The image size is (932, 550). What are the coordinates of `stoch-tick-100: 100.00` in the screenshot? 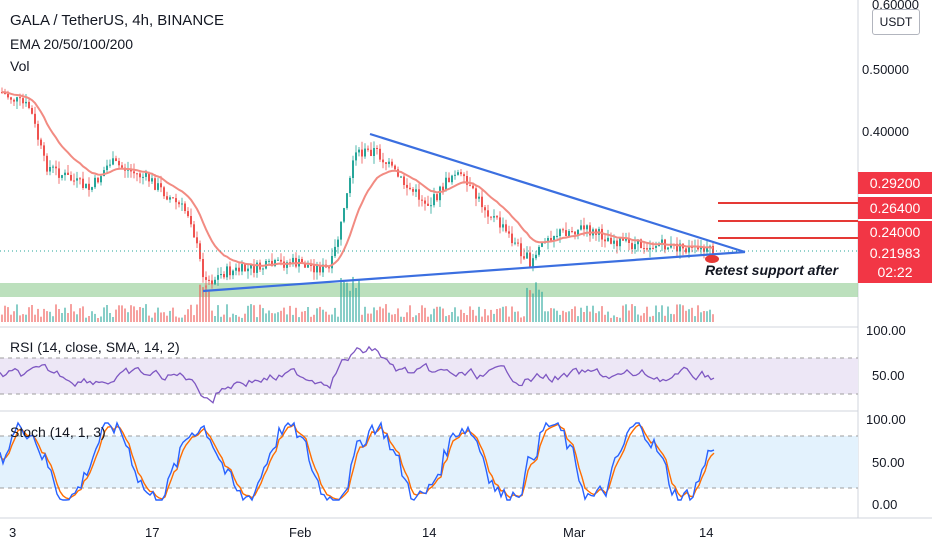 It's located at (886, 419).